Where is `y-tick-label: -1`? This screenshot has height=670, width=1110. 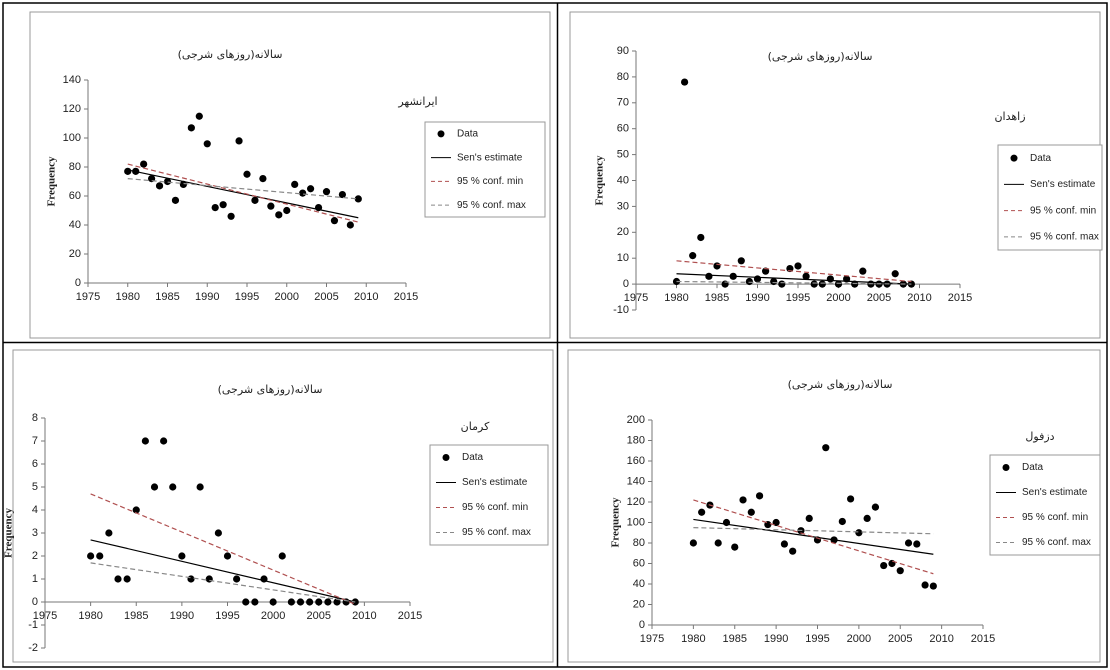
y-tick-label: -1 is located at coordinates (33, 625).